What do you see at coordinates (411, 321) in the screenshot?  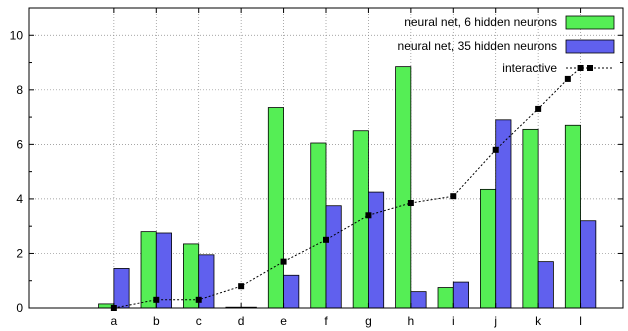 I see `x-tick-label: h` at bounding box center [411, 321].